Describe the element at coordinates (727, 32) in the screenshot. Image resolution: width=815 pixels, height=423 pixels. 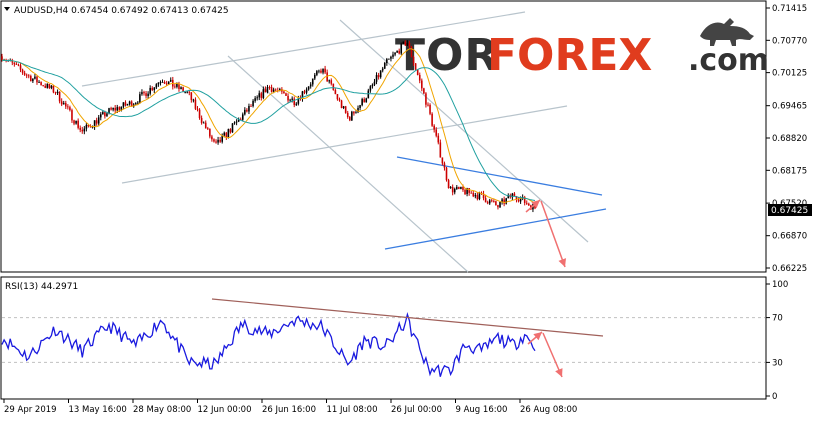
I see `bull-icon` at that location.